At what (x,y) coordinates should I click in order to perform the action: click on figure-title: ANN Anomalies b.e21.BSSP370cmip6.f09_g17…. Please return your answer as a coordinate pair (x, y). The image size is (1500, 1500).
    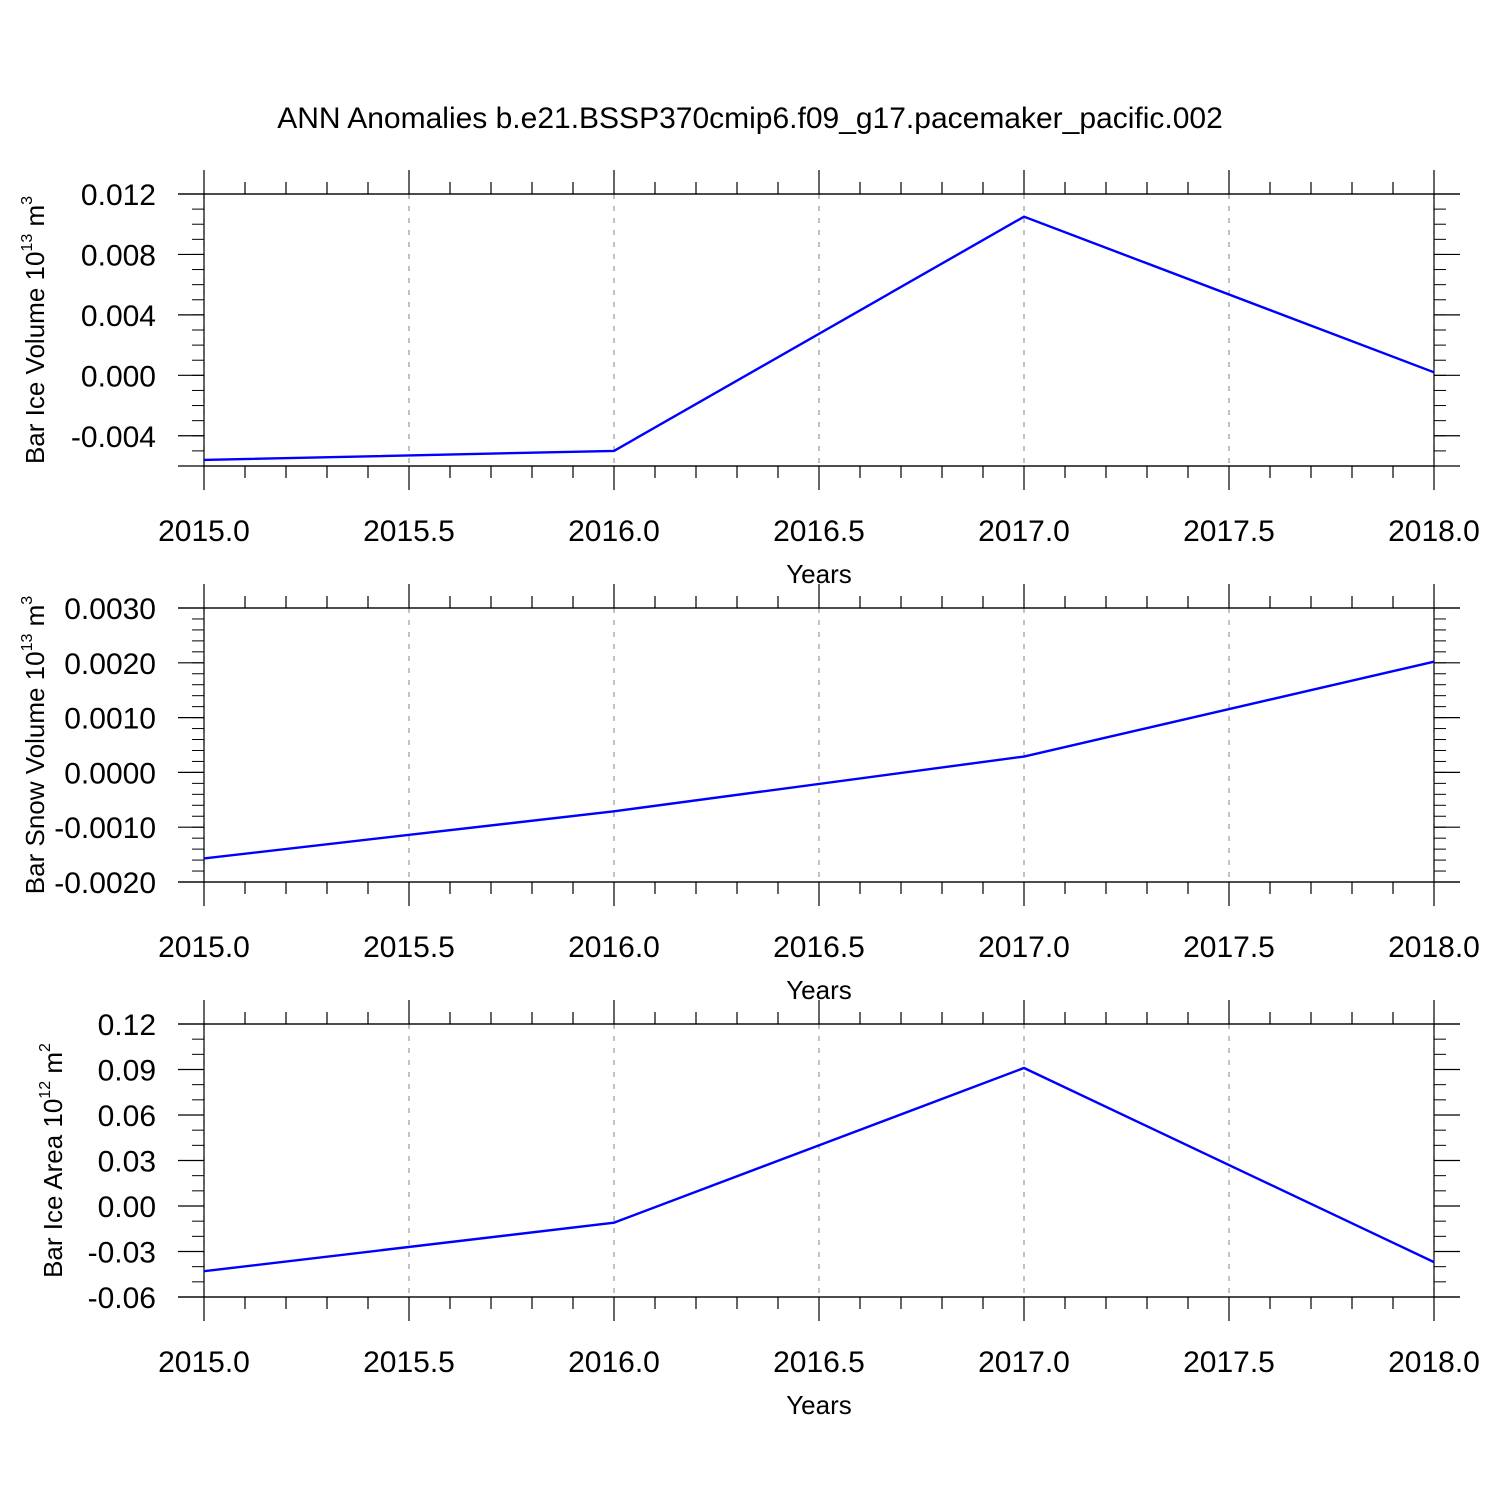
    Looking at the image, I should click on (750, 118).